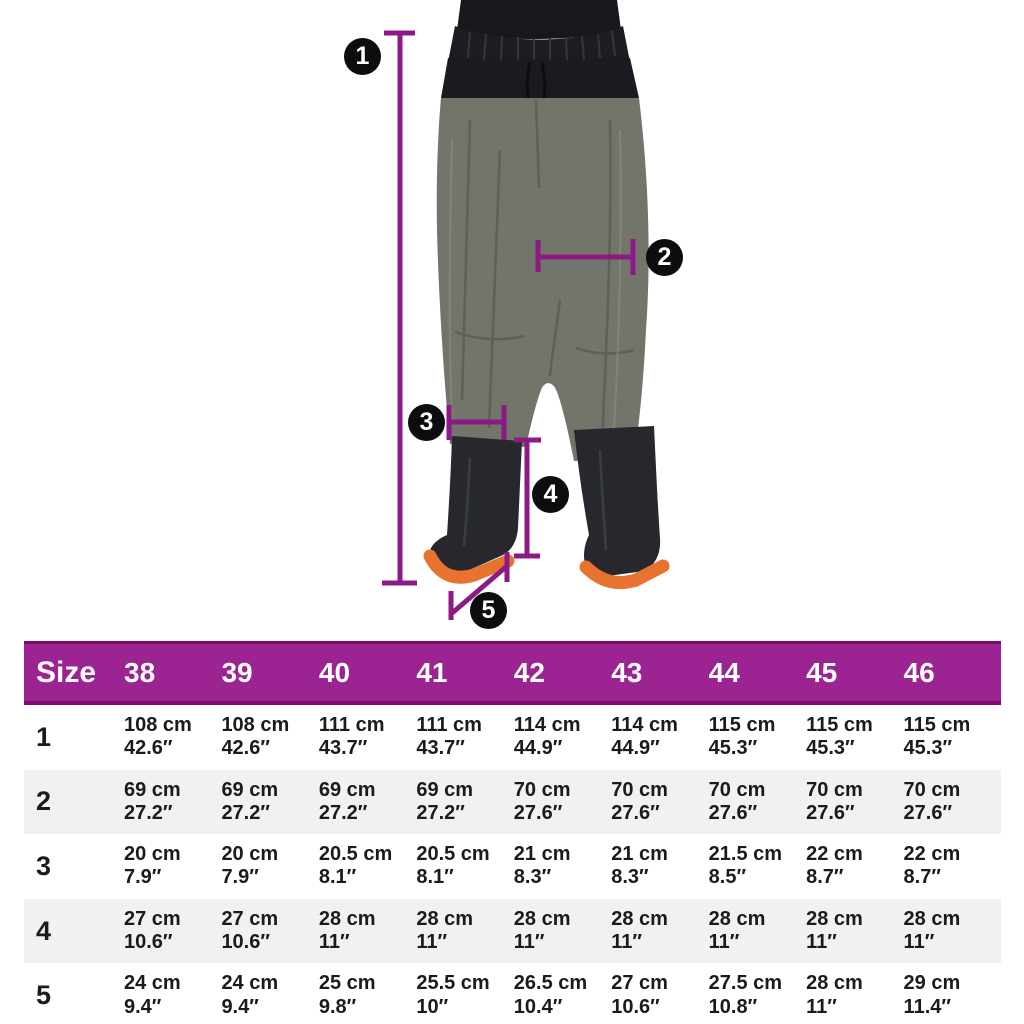 The width and height of the screenshot is (1024, 1024). I want to click on size-table-header: Size 38 39 40 41 42 43 44 45 46, so click(512, 673).